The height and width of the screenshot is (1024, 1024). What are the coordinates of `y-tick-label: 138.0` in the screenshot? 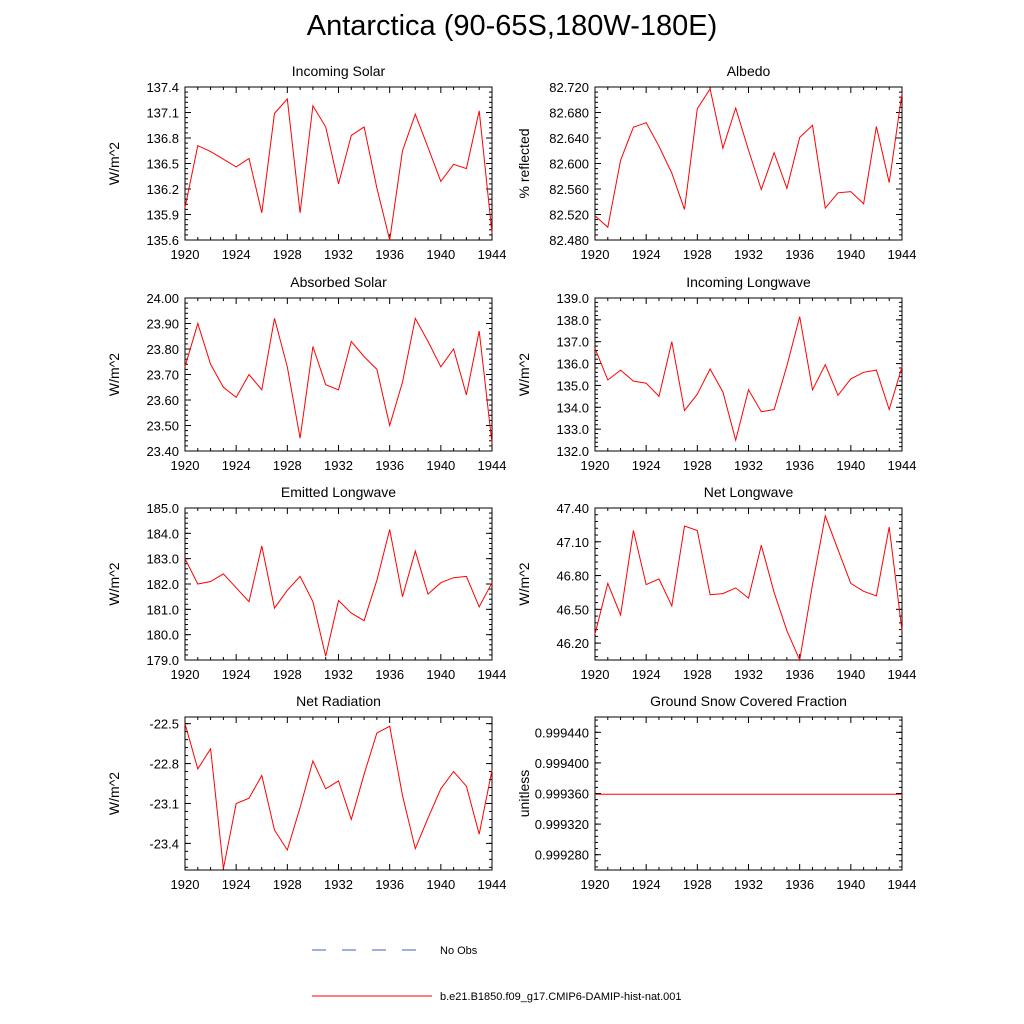 It's located at (572, 320).